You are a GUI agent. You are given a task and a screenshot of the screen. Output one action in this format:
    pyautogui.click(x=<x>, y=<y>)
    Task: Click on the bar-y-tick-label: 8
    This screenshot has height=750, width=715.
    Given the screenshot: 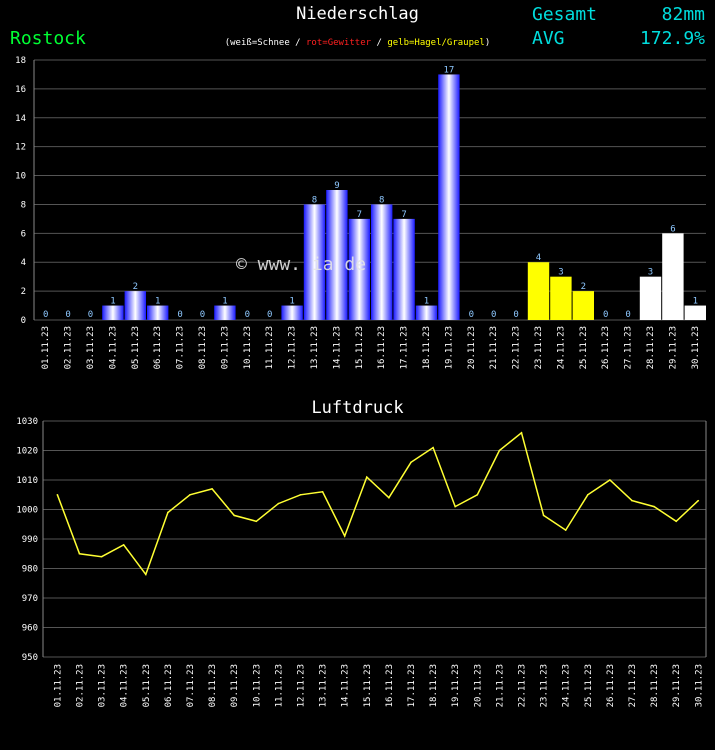 What is the action you would take?
    pyautogui.click(x=23, y=205)
    